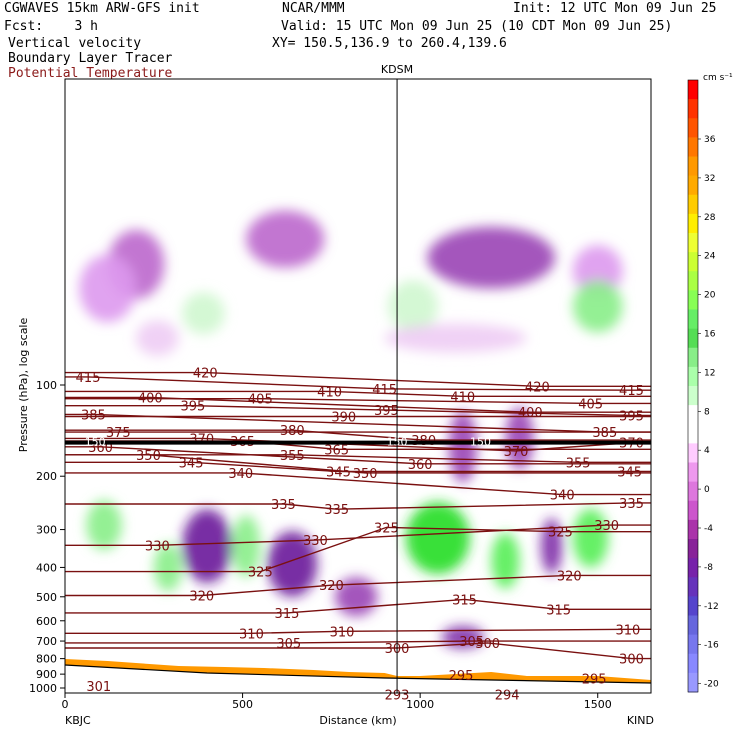 The image size is (740, 740). What do you see at coordinates (703, 386) in the screenshot?
I see `colorbar: 36 32 28 24 20 16 12 8 4 0 -4 -8 -12 -16 -20` at bounding box center [703, 386].